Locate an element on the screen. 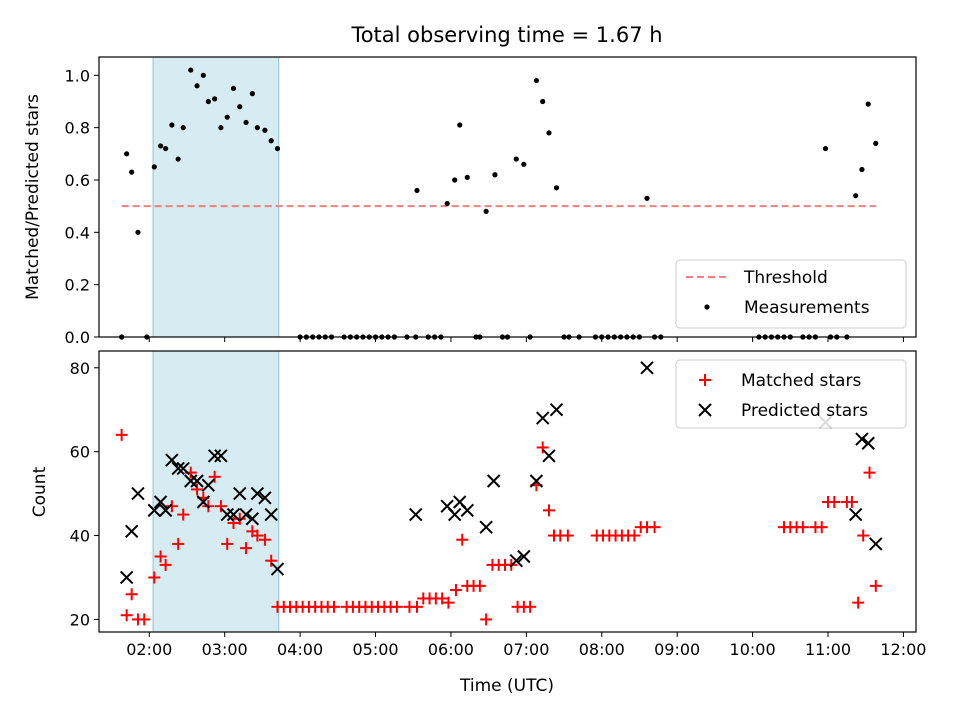 The image size is (960, 720). x-tick-label: 02:00 is located at coordinates (149, 649).